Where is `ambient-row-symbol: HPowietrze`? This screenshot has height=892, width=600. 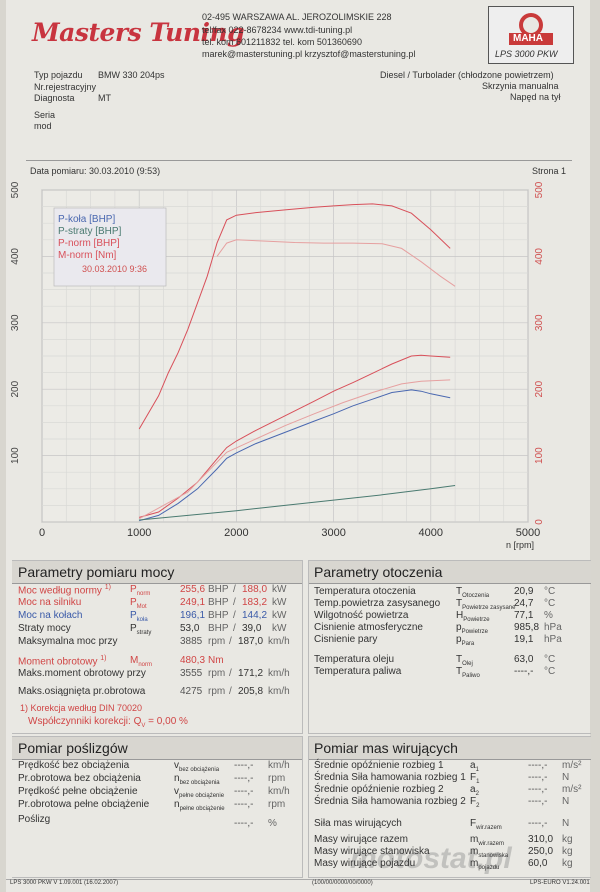 ambient-row-symbol: HPowietrze is located at coordinates (473, 616).